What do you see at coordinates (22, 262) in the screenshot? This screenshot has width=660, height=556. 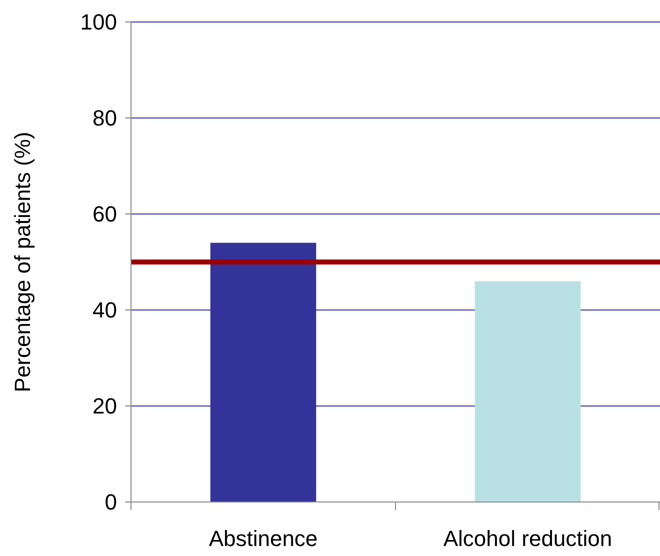 I see `y-axis-title: Percentage of patients (%)` at bounding box center [22, 262].